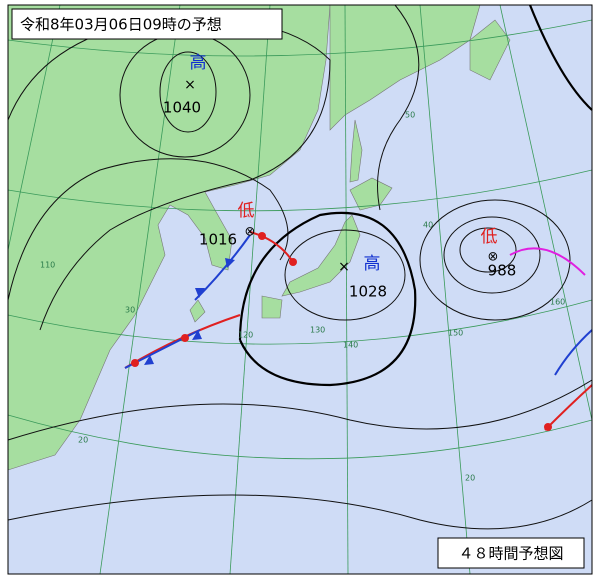 The image size is (600, 585). I want to click on taiwan, so click(197, 311).